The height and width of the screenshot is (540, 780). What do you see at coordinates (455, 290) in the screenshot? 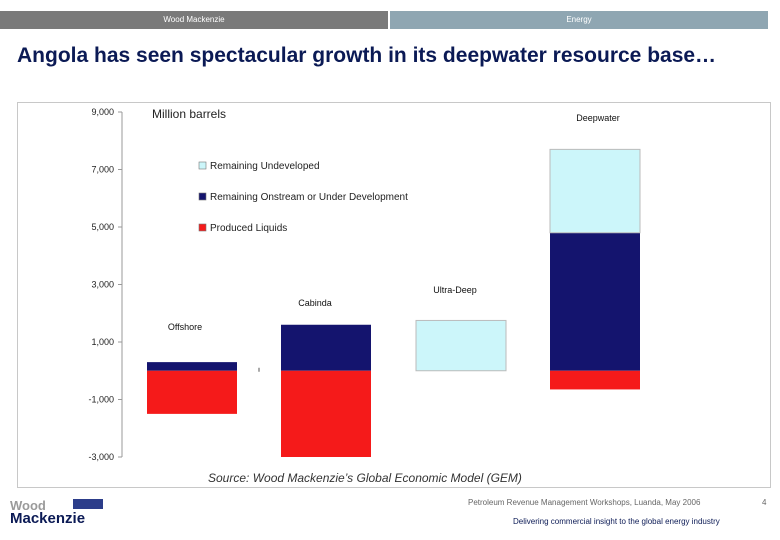
I see `category-label: Ultra-Deep` at bounding box center [455, 290].